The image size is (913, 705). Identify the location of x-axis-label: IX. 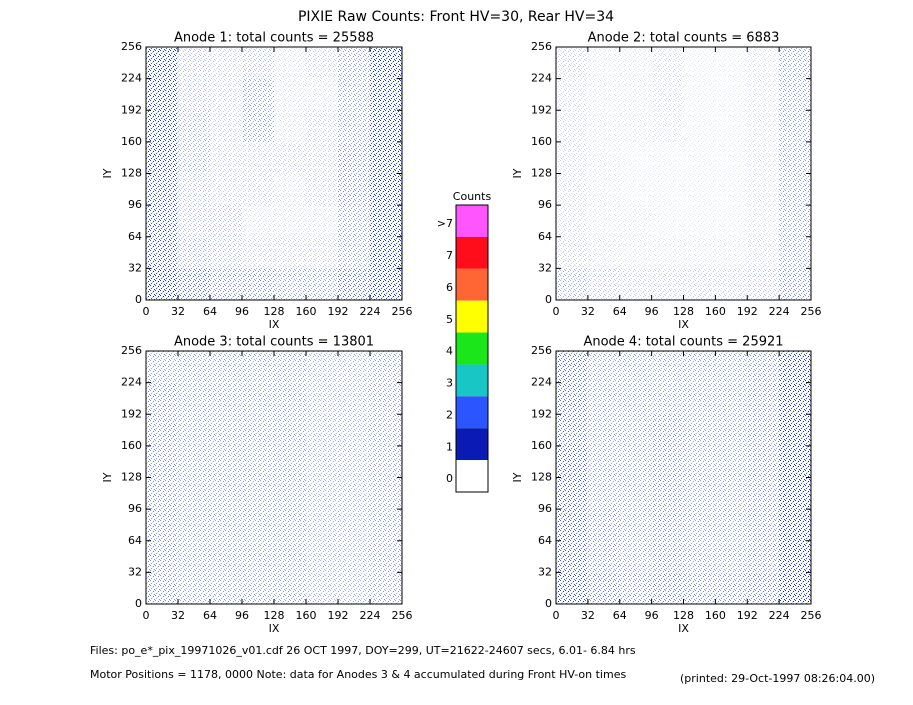
(274, 324).